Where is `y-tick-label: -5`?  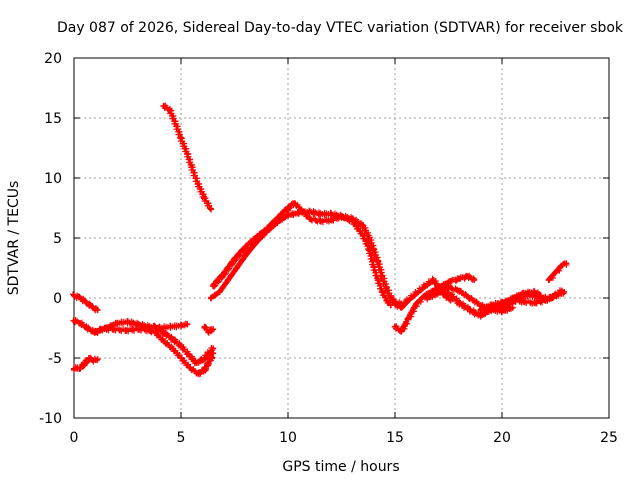
y-tick-label: -5 is located at coordinates (55, 359).